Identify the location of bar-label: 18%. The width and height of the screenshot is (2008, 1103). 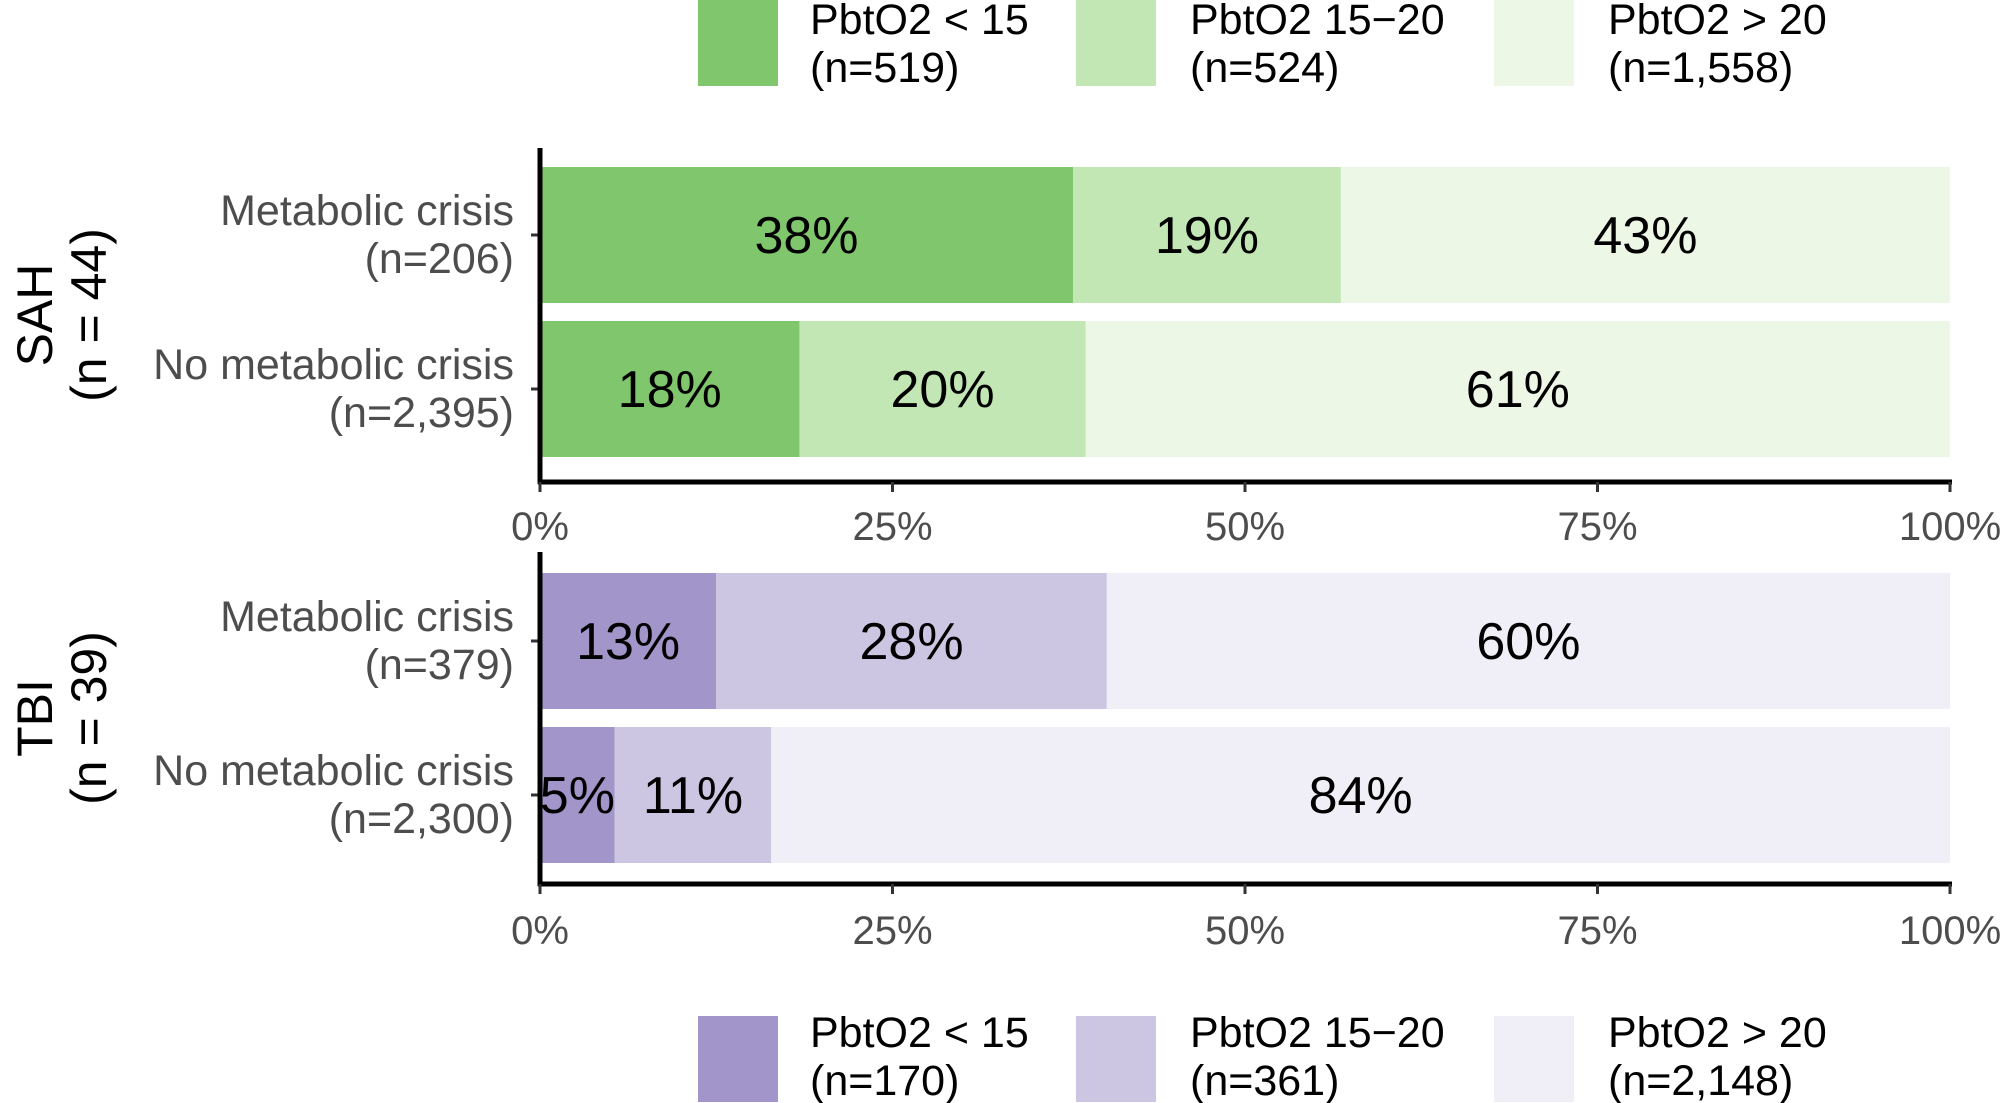
(670, 390).